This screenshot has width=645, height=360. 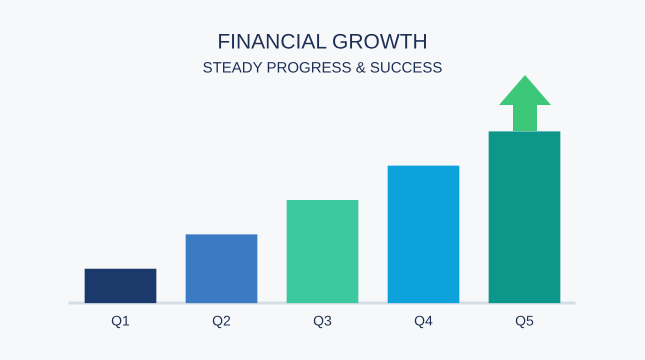 I want to click on x-tick-label: Q4, so click(x=424, y=320).